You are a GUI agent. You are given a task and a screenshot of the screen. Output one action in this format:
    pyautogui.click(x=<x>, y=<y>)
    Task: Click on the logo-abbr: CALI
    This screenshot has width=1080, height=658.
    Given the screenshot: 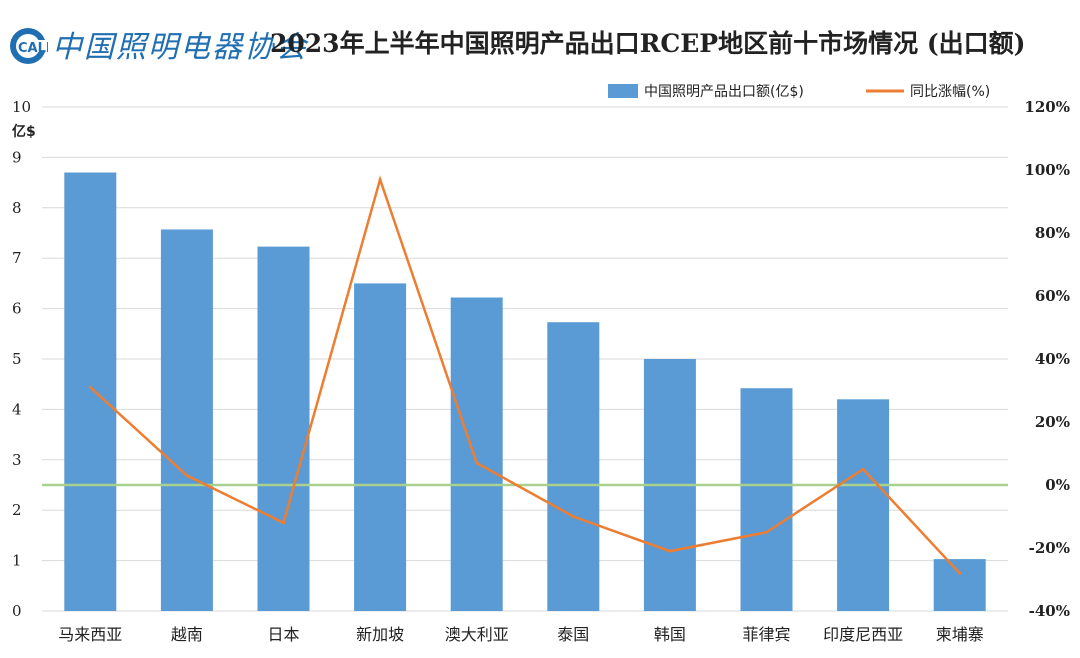 What is the action you would take?
    pyautogui.click(x=33, y=48)
    